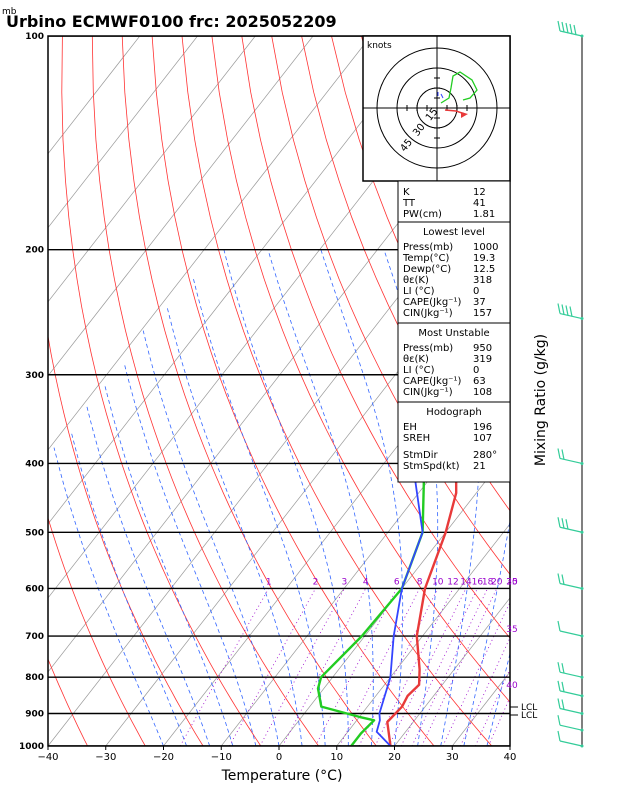 This screenshot has width=618, height=800. Describe the element at coordinates (479, 302) in the screenshot. I see `lowest-level-row-value: 37` at that location.